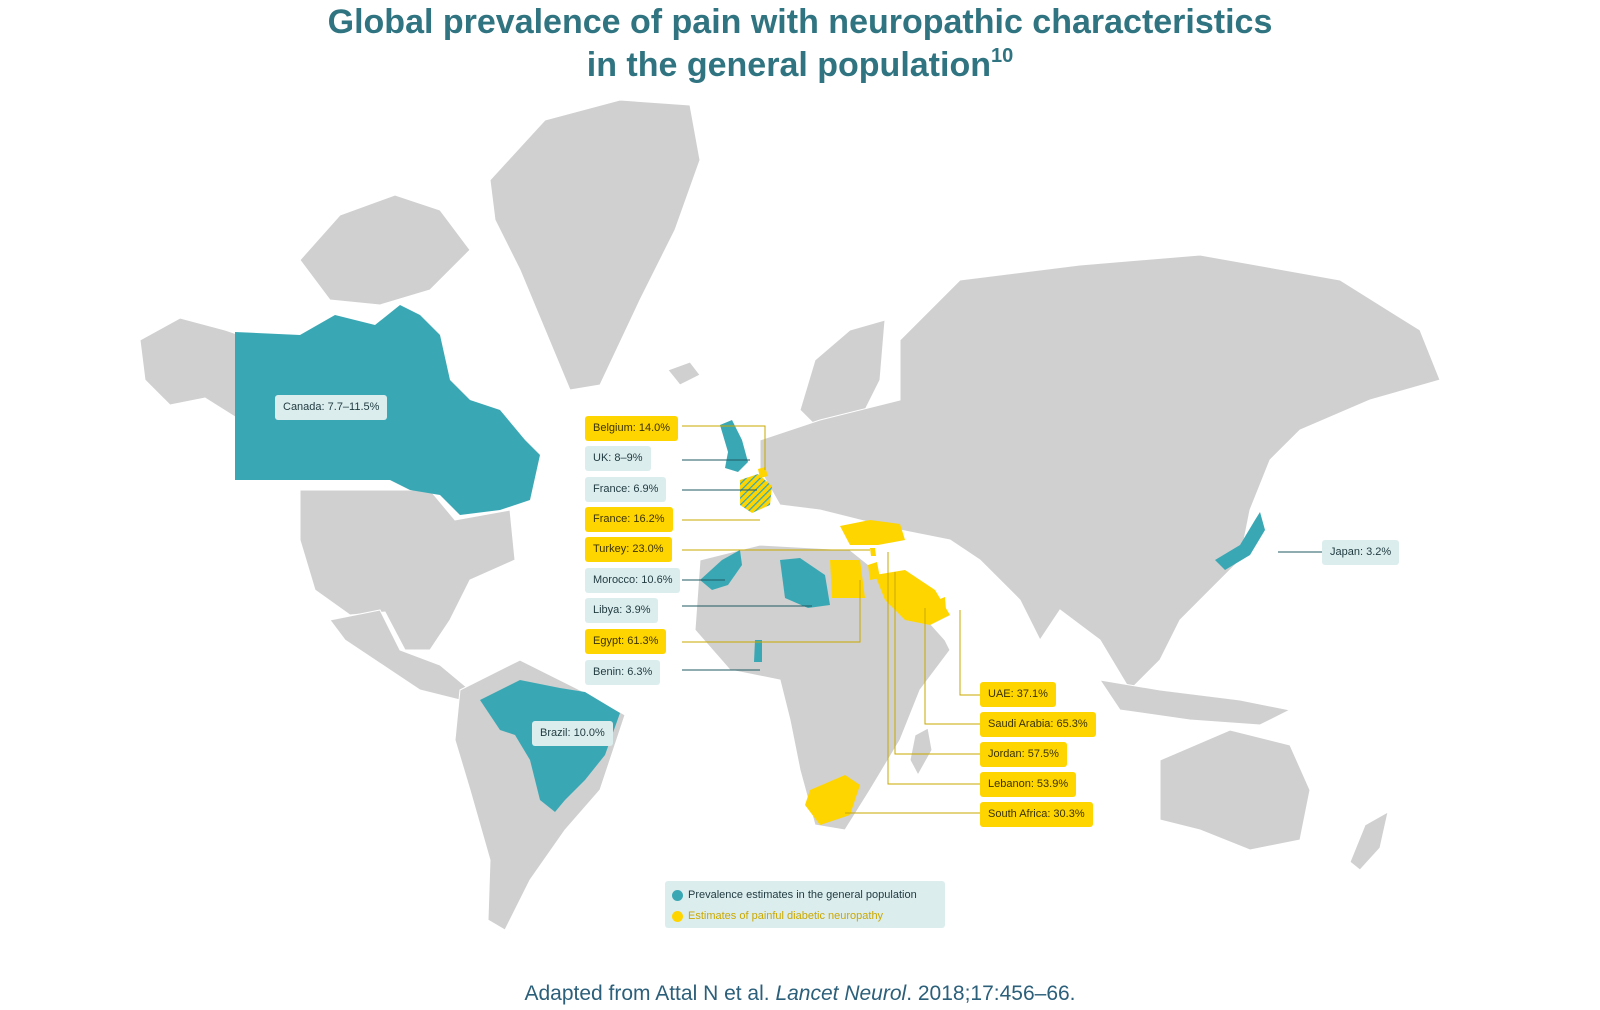  Describe the element at coordinates (1028, 784) in the screenshot. I see `label-lebanon: Lebanon: 53.9%` at that location.